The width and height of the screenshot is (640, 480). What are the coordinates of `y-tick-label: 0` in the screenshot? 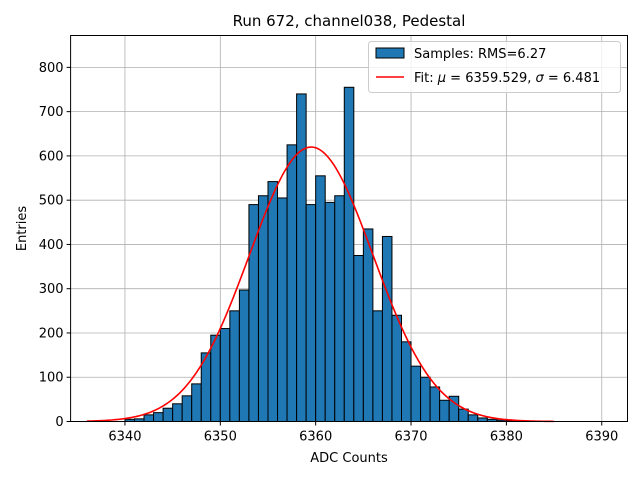 It's located at (59, 422).